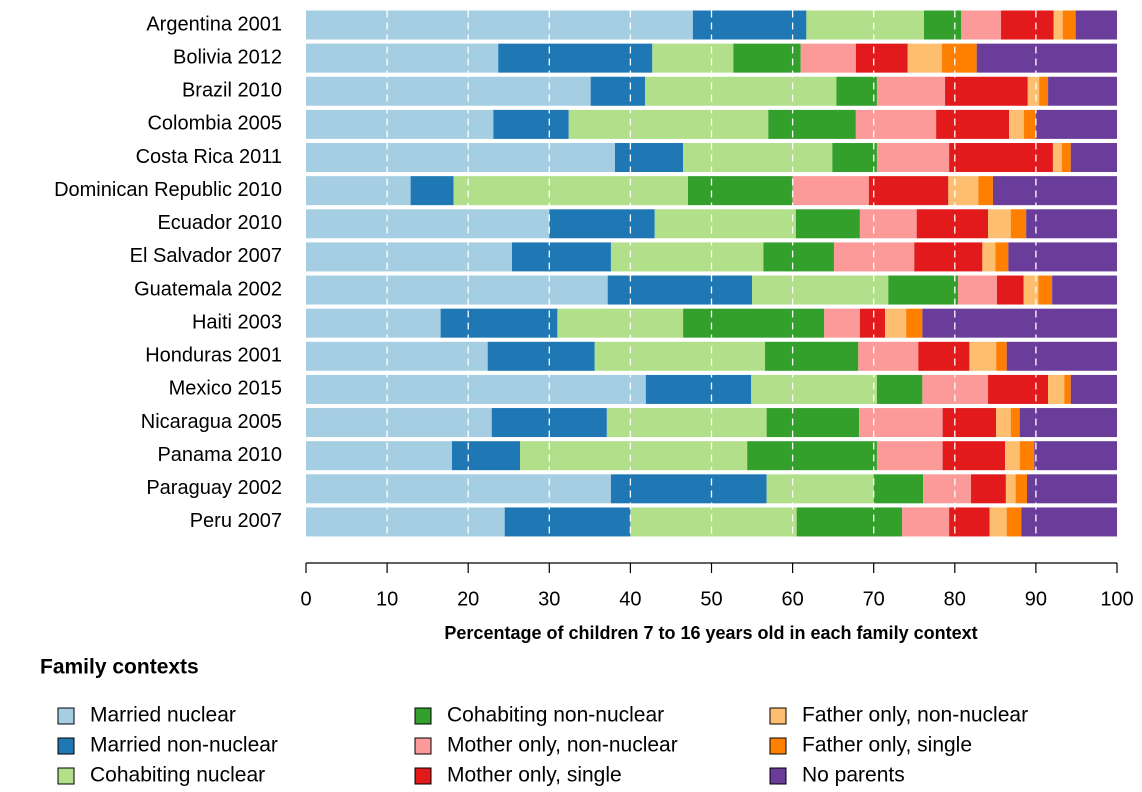 Image resolution: width=1142 pixels, height=792 pixels. Describe the element at coordinates (214, 124) in the screenshot. I see `y-tick-label: Colombia 2005` at that location.